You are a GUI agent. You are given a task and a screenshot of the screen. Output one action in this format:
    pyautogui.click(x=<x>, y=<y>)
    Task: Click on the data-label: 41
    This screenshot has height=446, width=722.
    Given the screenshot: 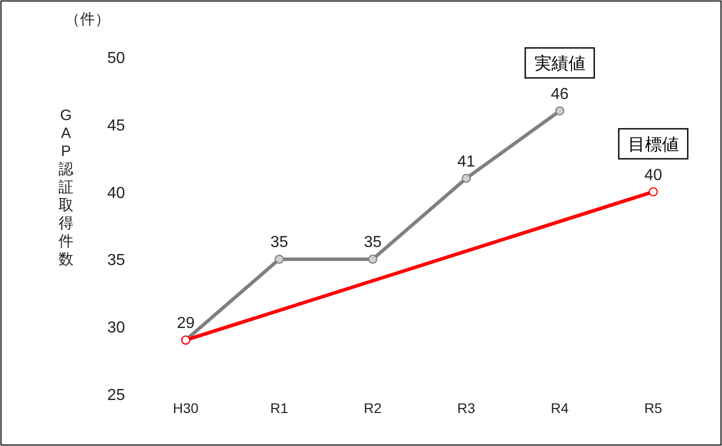 What is the action you would take?
    pyautogui.click(x=466, y=161)
    